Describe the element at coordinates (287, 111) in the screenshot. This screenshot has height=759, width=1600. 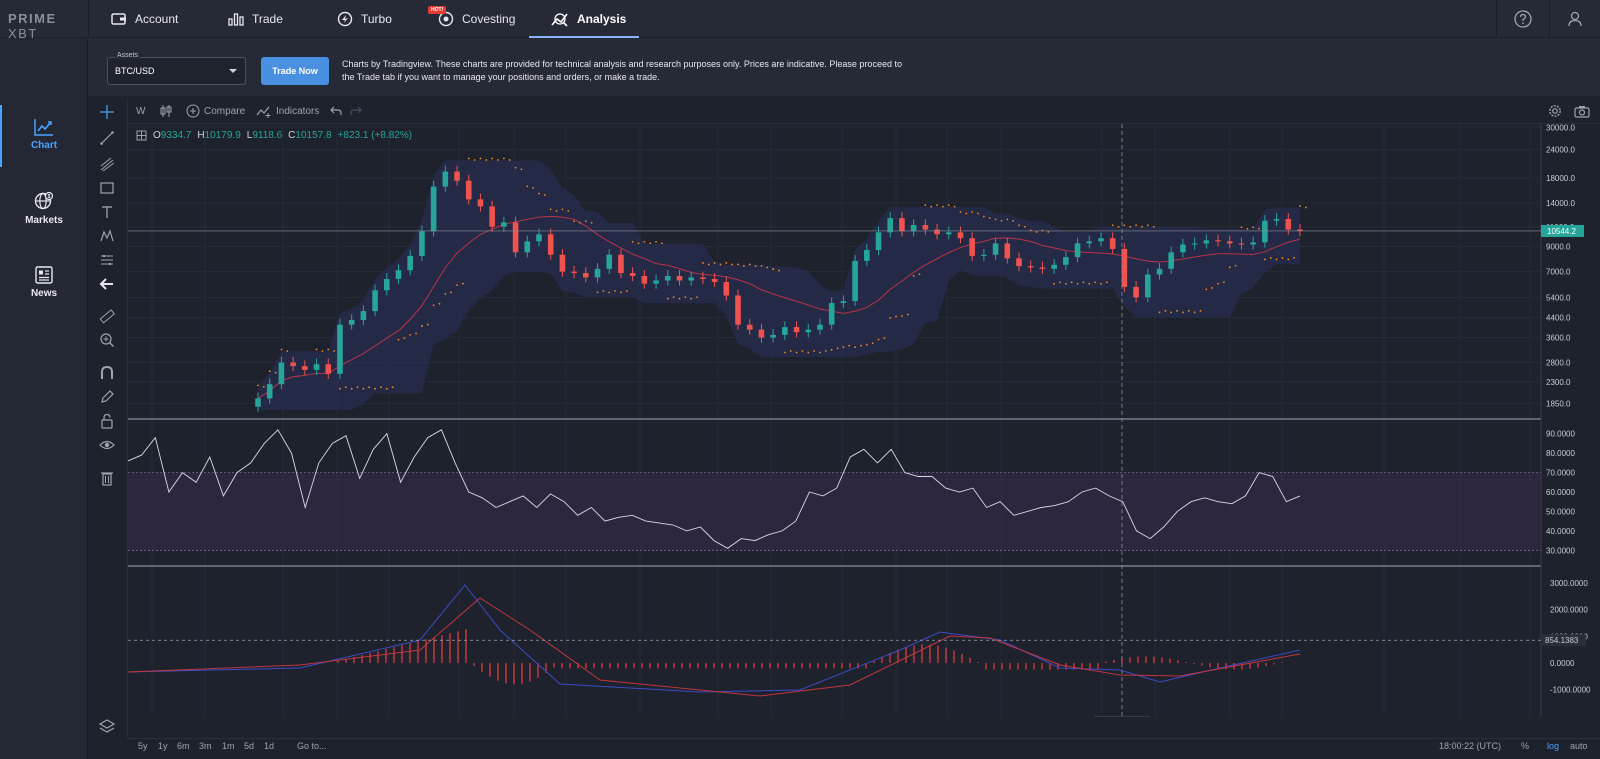
I see `indicators-button: Indicators` at that location.